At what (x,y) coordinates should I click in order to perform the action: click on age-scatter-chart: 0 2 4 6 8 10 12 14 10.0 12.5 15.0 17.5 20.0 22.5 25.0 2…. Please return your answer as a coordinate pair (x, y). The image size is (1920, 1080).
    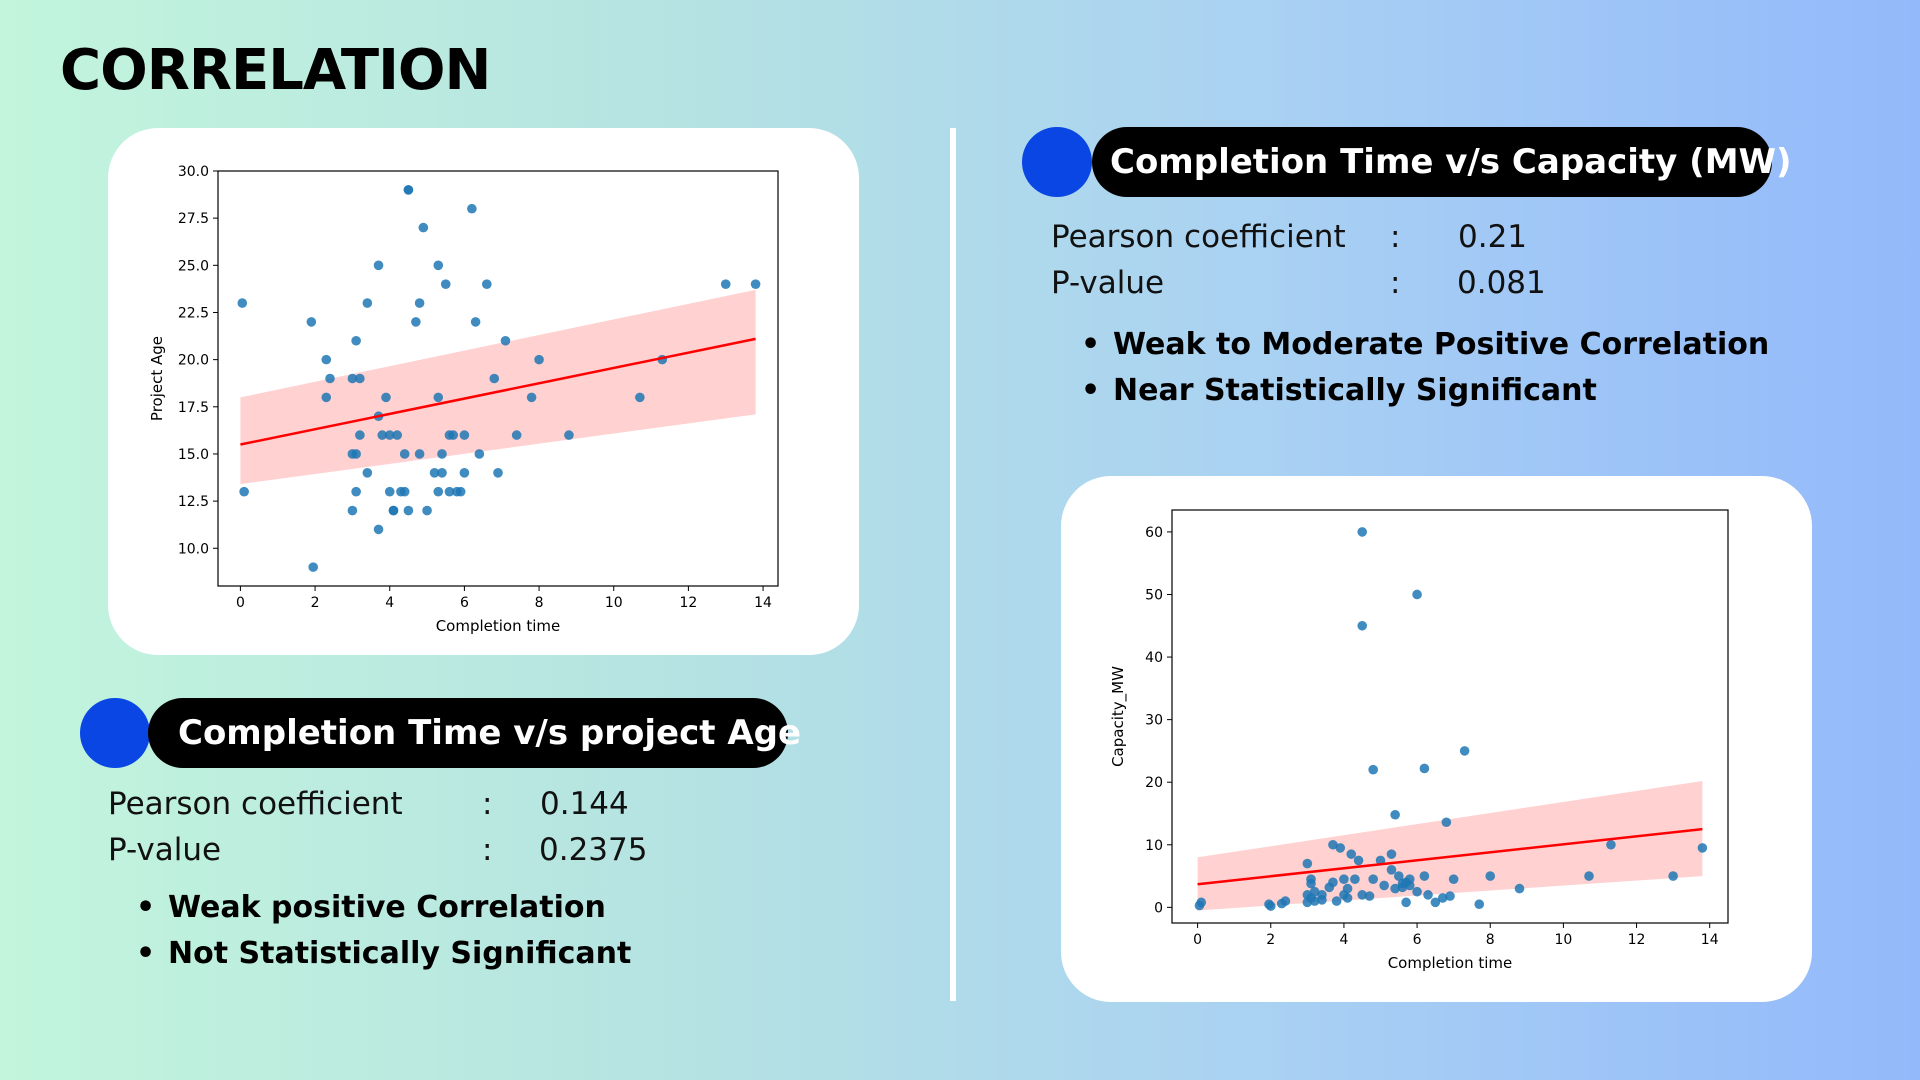
    Looking at the image, I should click on (463, 399).